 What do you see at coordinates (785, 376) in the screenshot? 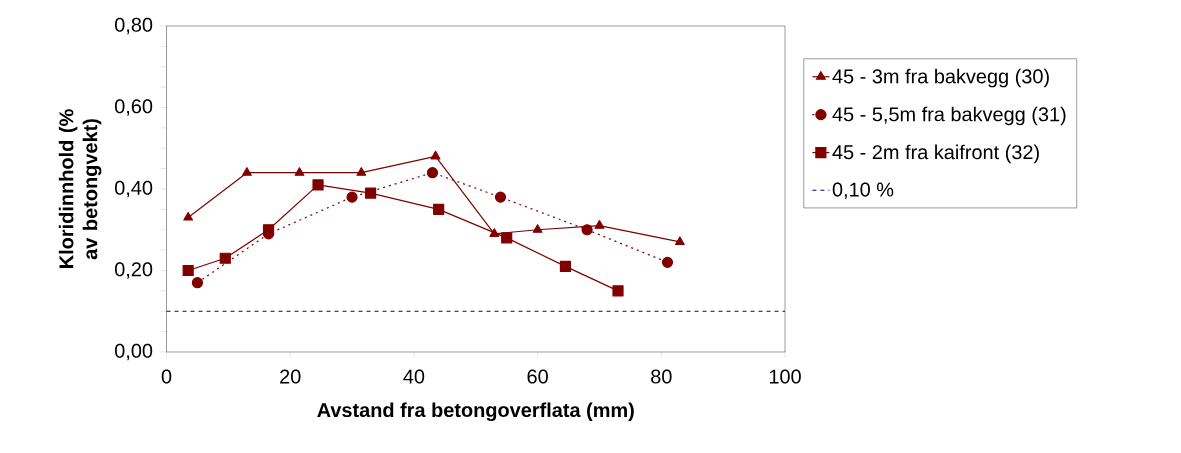
I see `x-tick-label: 100` at bounding box center [785, 376].